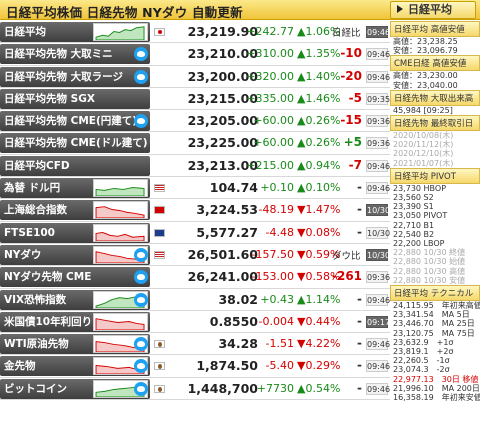 The width and height of the screenshot is (480, 443). Describe the element at coordinates (433, 10) in the screenshot. I see `tab-nikkei: 日経平均` at that location.